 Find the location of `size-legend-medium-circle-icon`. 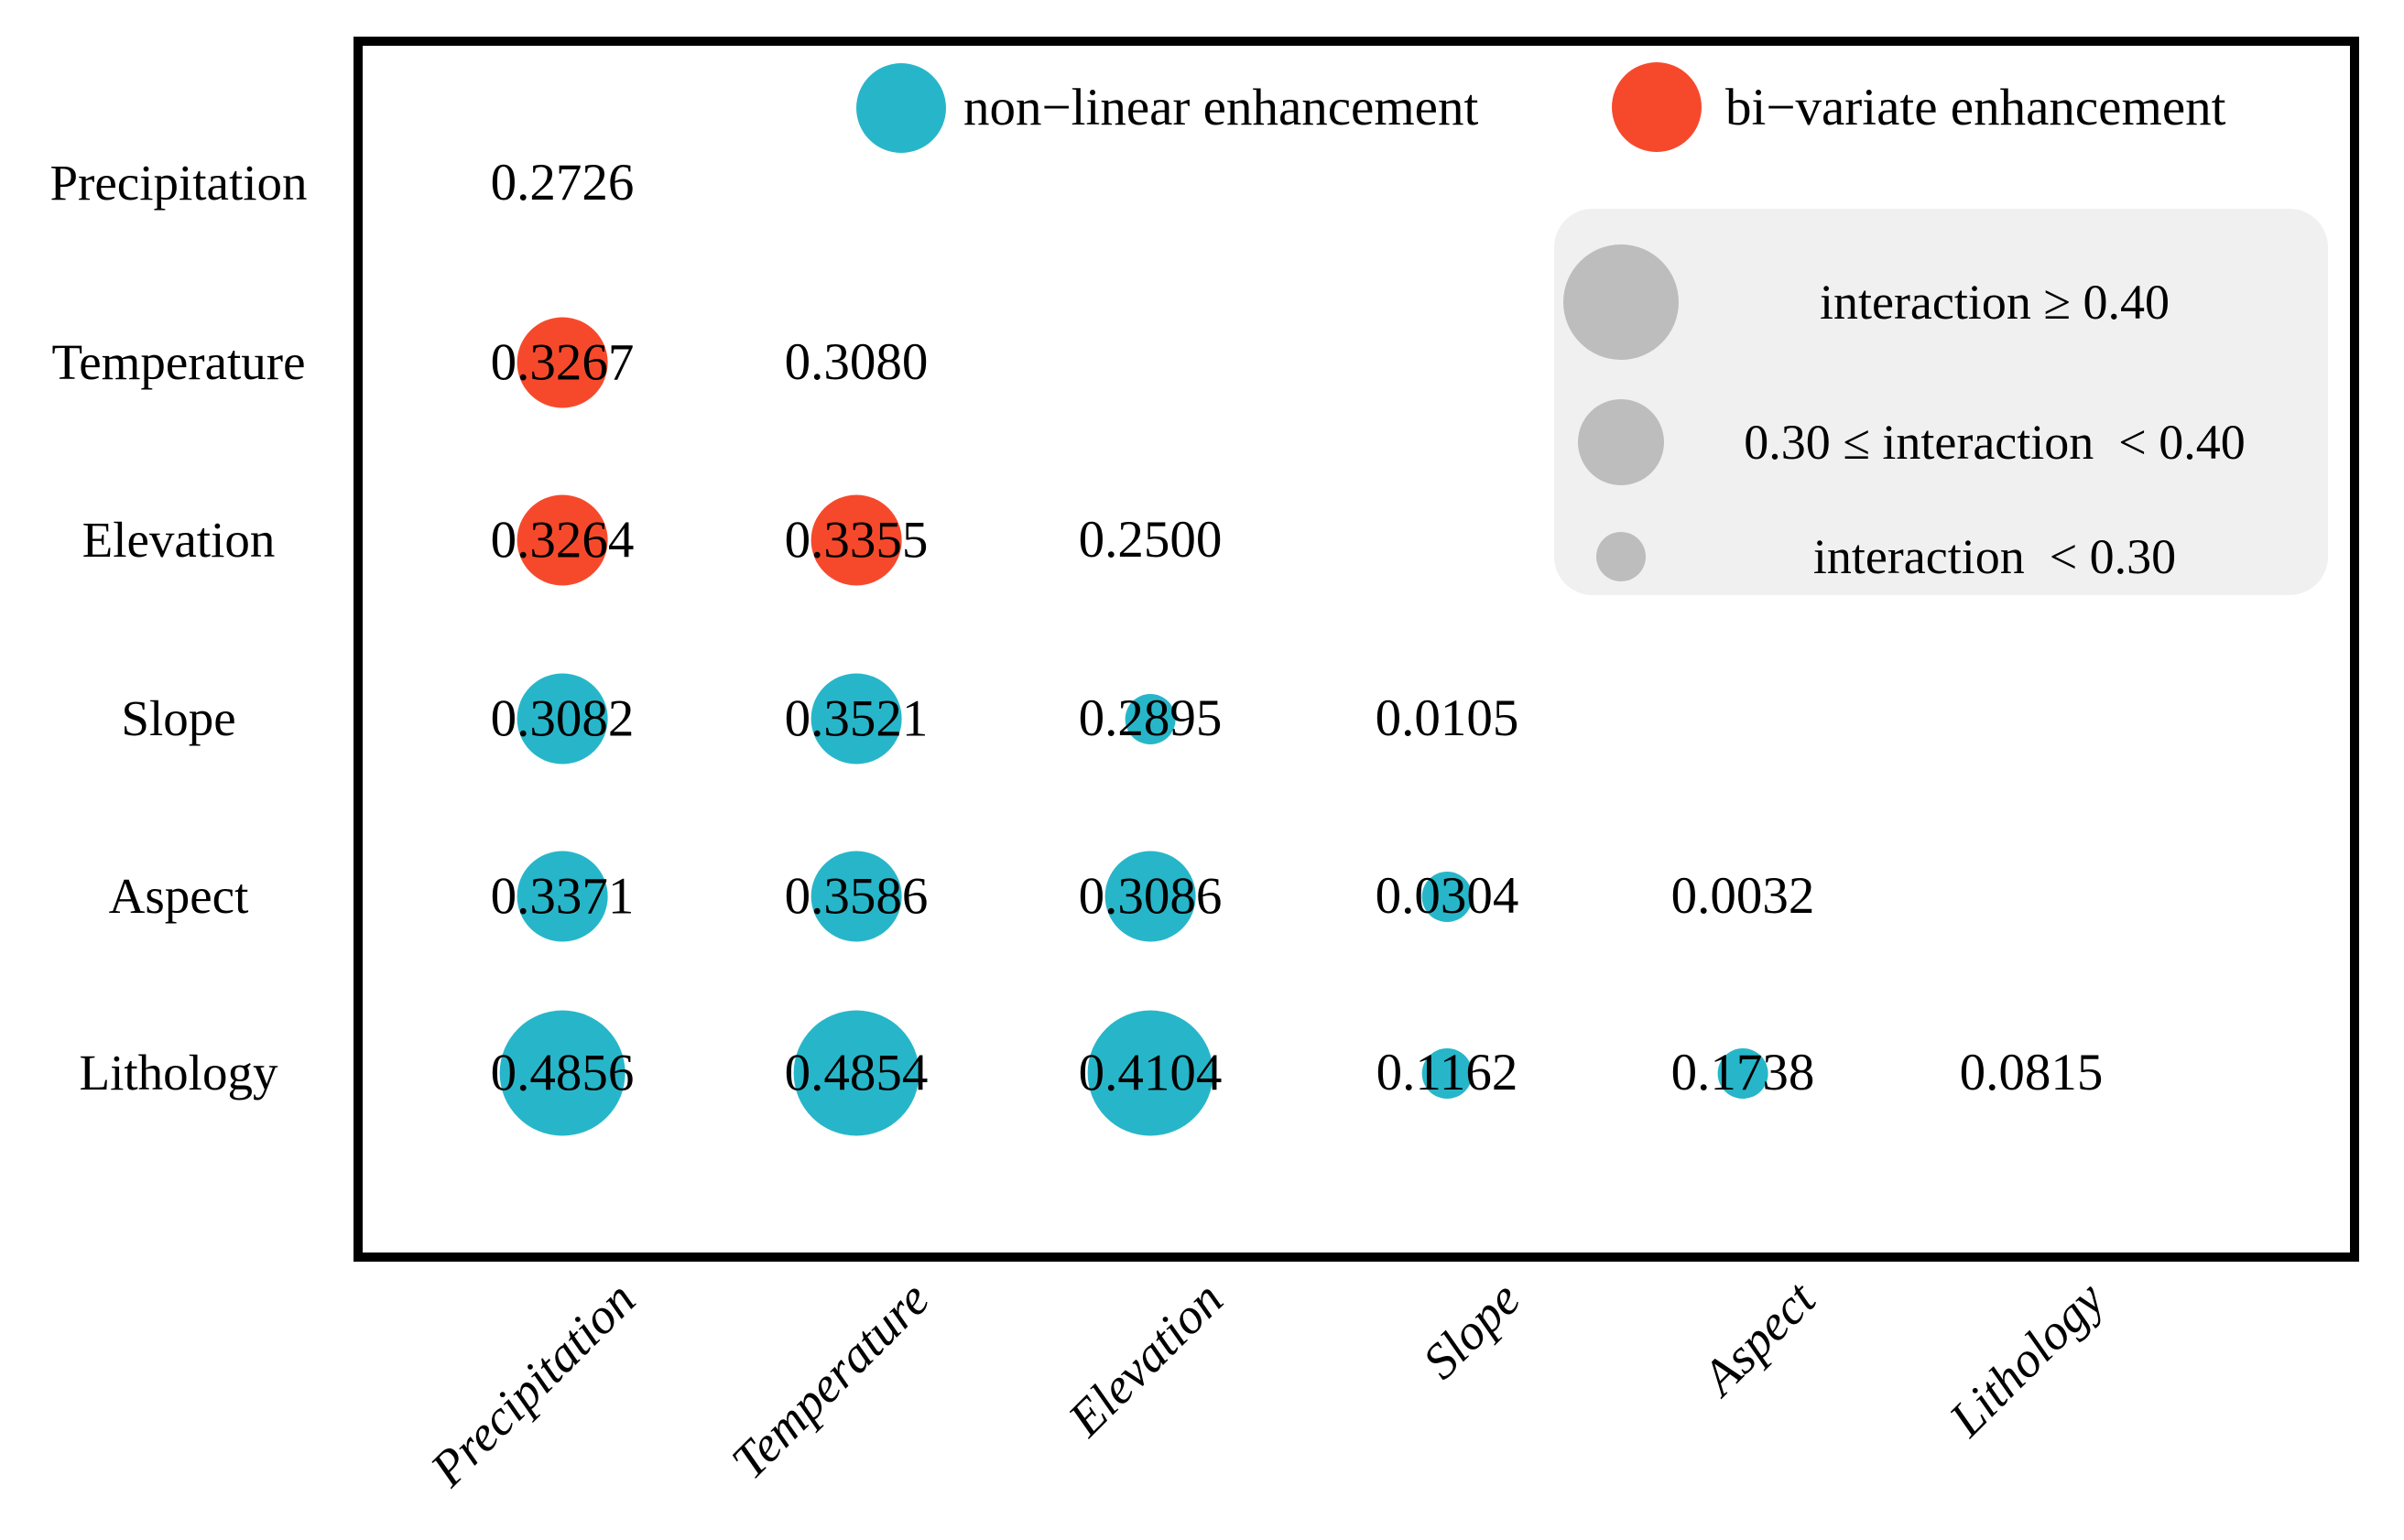

size-legend-medium-circle-icon is located at coordinates (1621, 442).